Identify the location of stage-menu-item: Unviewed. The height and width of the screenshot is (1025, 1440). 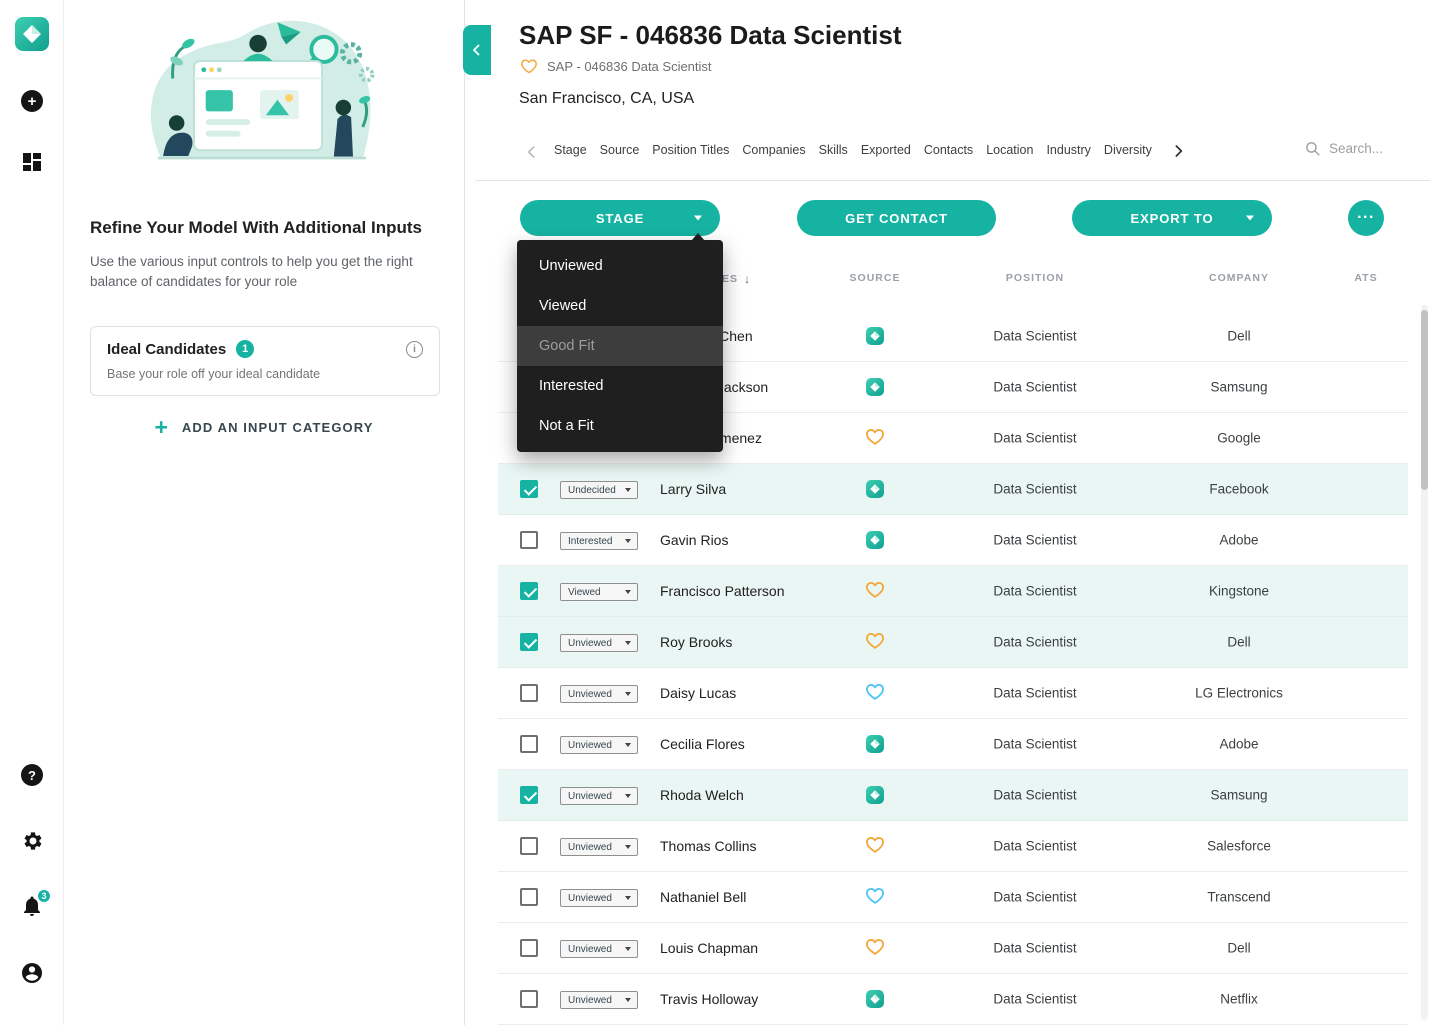
(571, 266).